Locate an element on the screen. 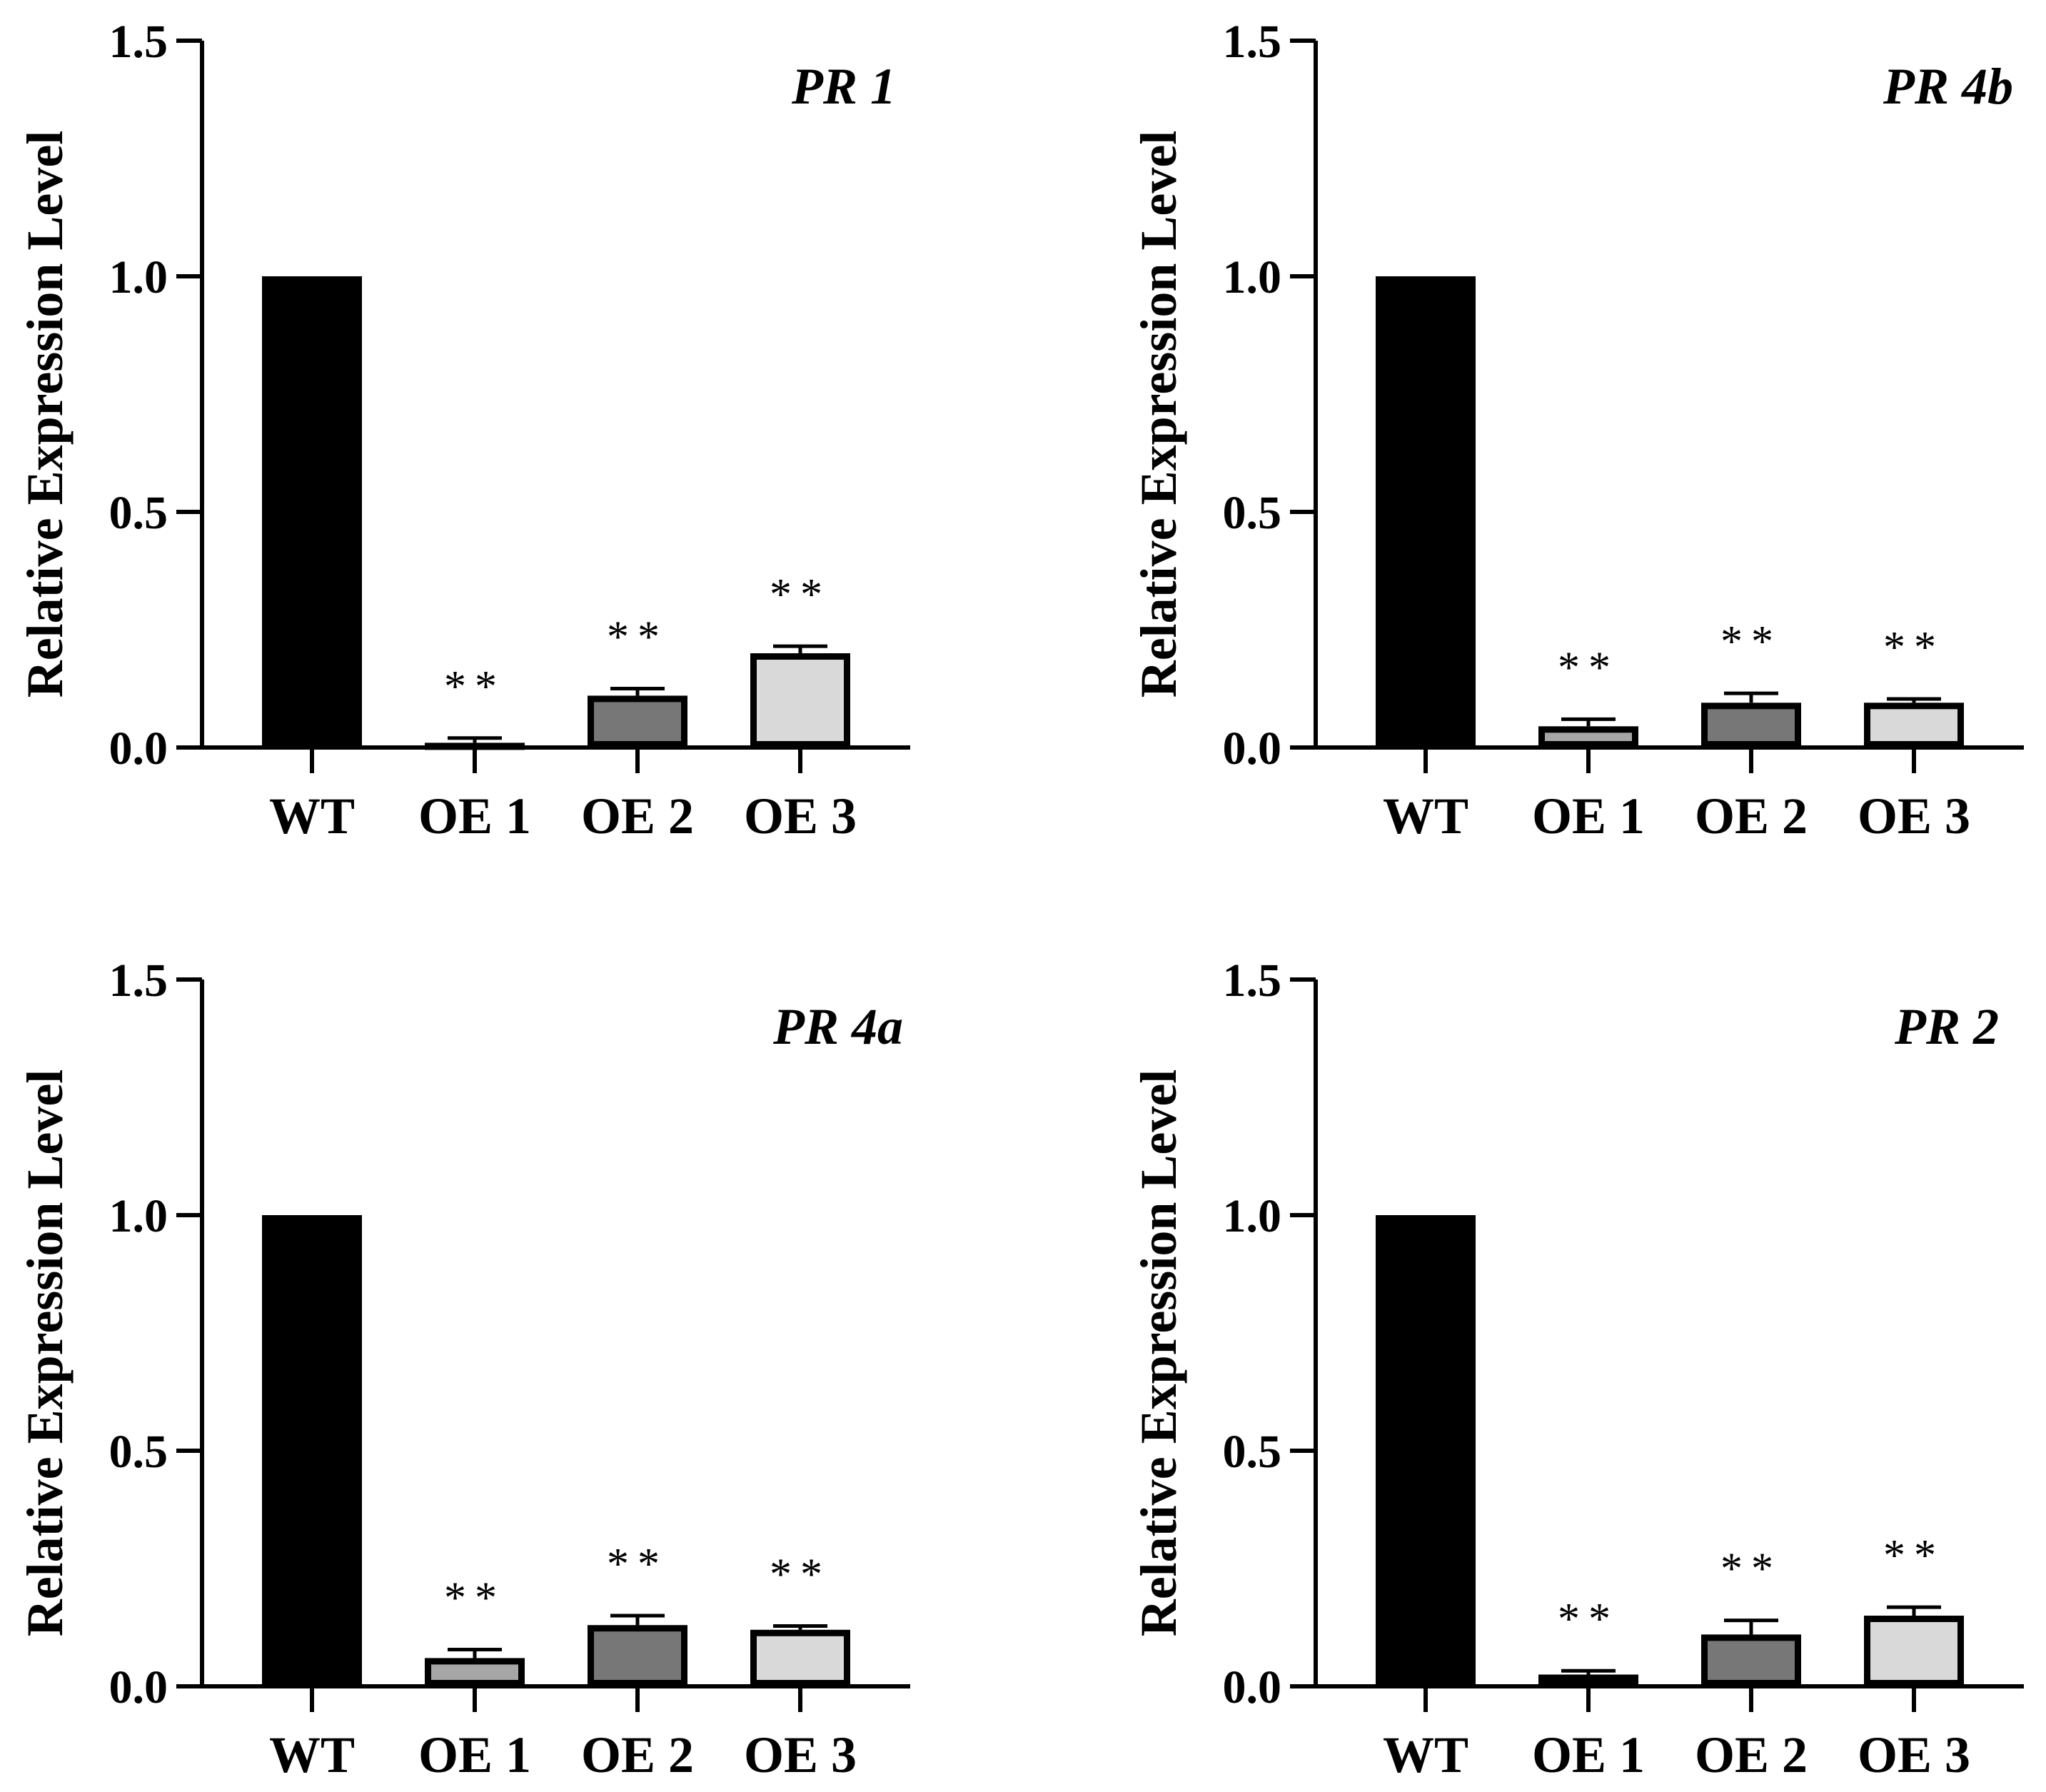 The height and width of the screenshot is (1792, 2046). panel-title: PR 4a is located at coordinates (837, 1026).